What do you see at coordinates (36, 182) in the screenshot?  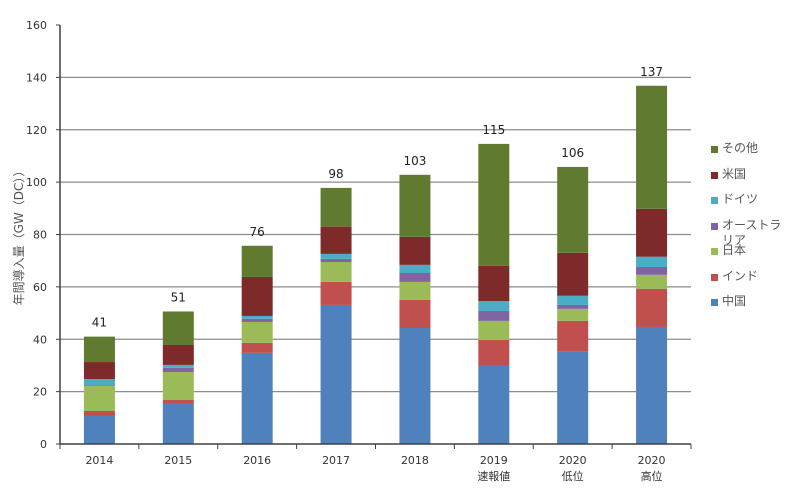 I see `y-tick-label: 100` at bounding box center [36, 182].